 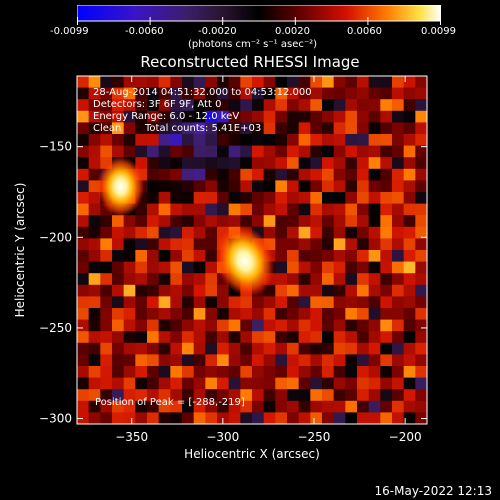 I want to click on colorbar-tick-label: 0.0060, so click(x=364, y=31).